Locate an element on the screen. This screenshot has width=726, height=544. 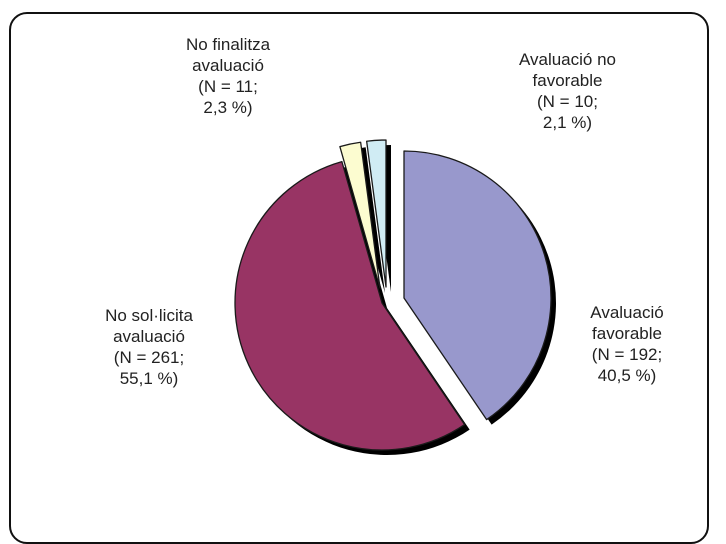
label-no-finalitza-avaluacio: No finalitza avaluació (N = 11; 2,3 %) is located at coordinates (228, 76).